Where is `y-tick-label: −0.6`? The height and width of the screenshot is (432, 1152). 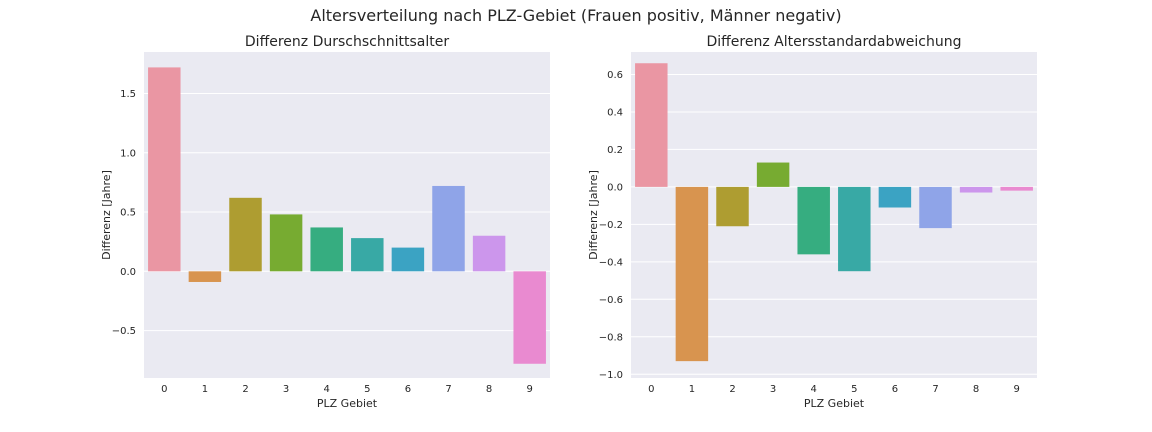 y-tick-label: −0.6 is located at coordinates (611, 300).